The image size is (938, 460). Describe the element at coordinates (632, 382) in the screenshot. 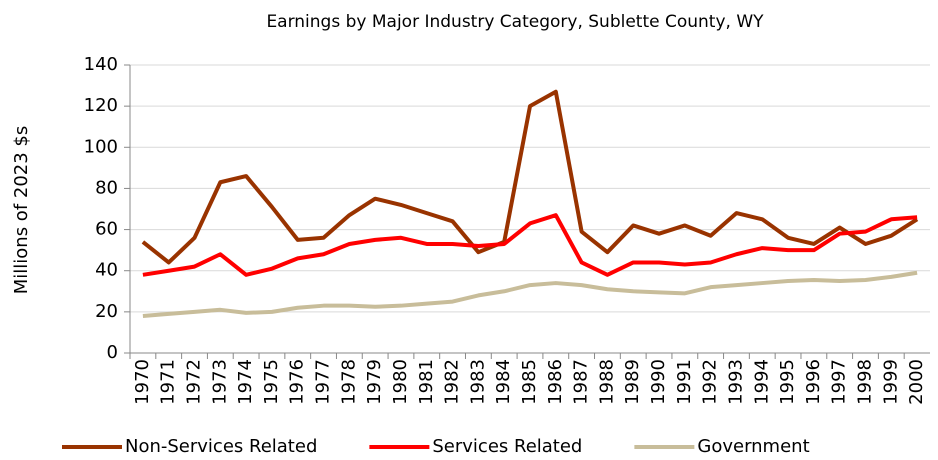

I see `x-tick-label: 1989` at that location.